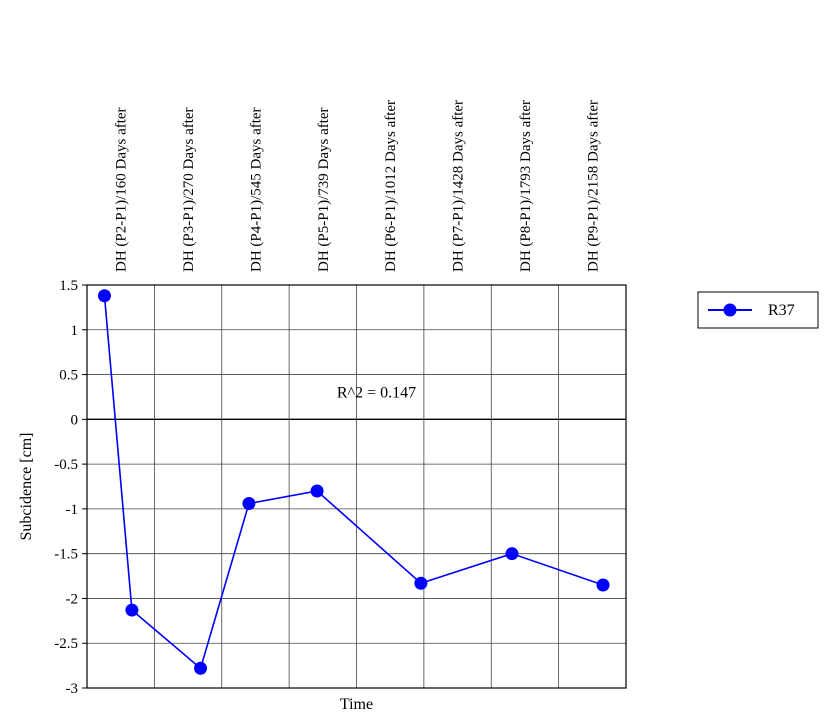  What do you see at coordinates (68, 286) in the screenshot?
I see `y-tick-label: 1.5` at bounding box center [68, 286].